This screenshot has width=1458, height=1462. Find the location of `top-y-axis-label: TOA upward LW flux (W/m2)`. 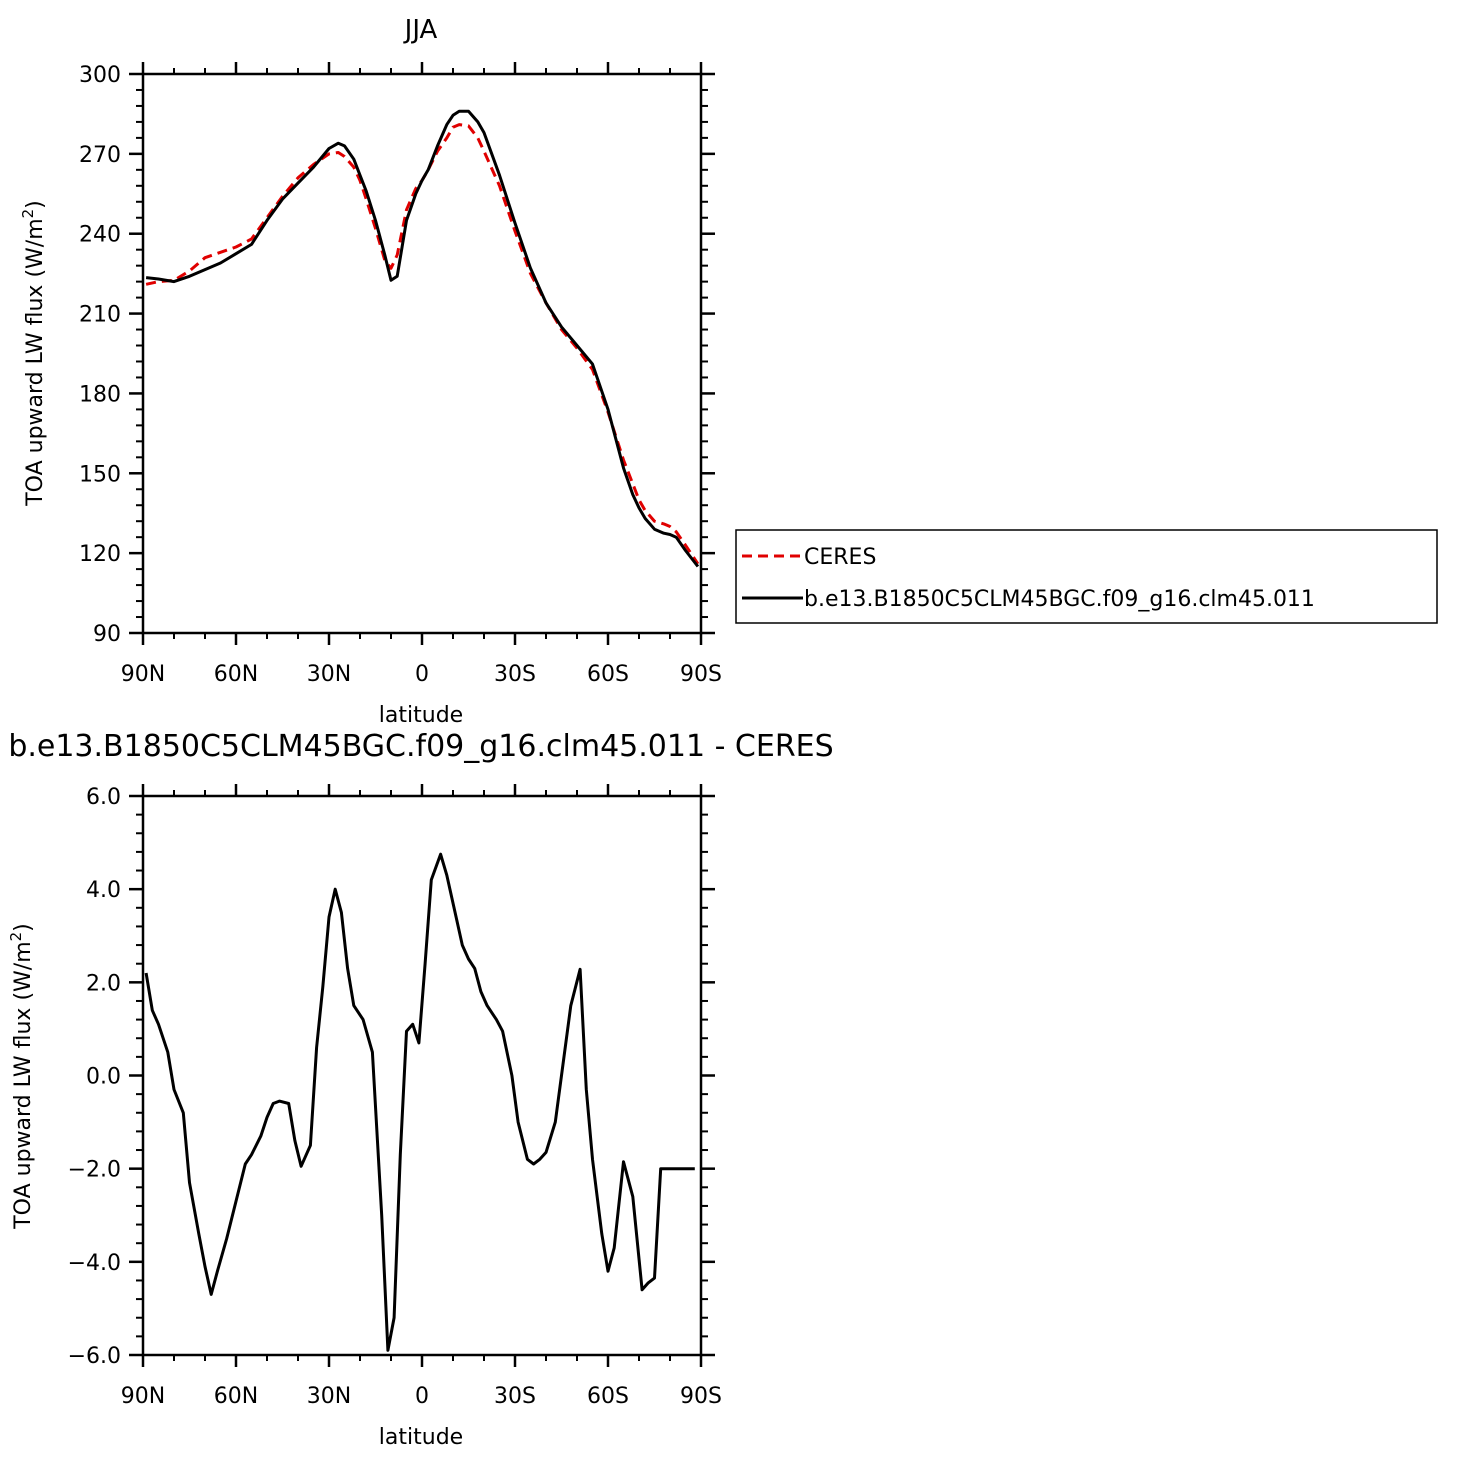

top-y-axis-label: TOA upward LW flux (W/m2) is located at coordinates (33, 353).